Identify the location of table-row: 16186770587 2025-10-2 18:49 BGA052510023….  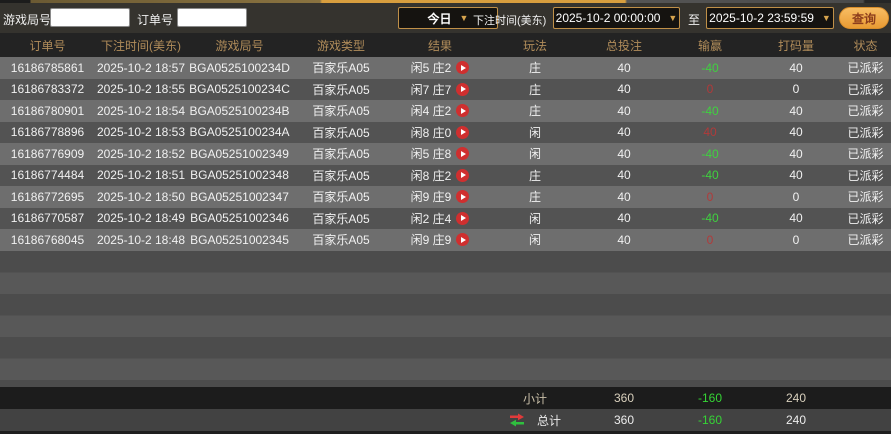
(445, 218).